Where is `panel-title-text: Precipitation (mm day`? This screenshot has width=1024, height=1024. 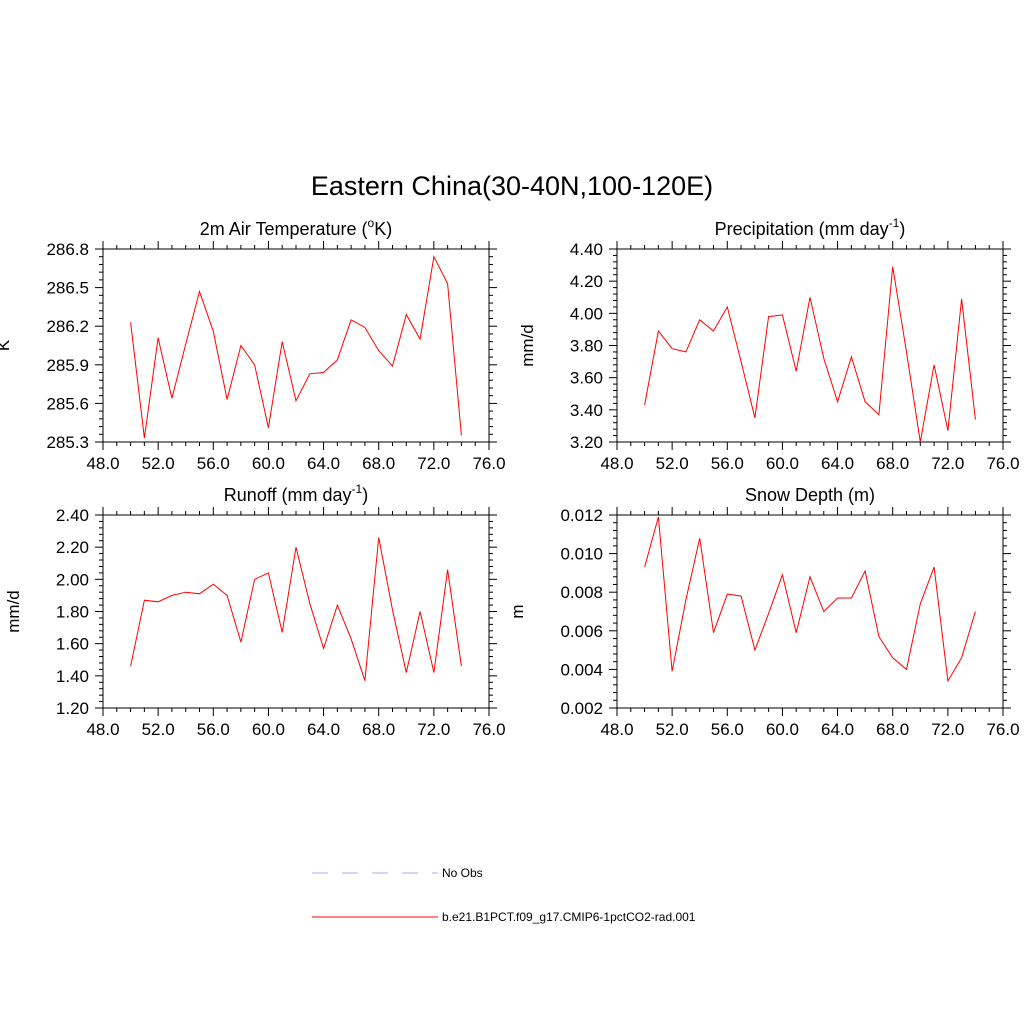
panel-title-text: Precipitation (mm day is located at coordinates (802, 229).